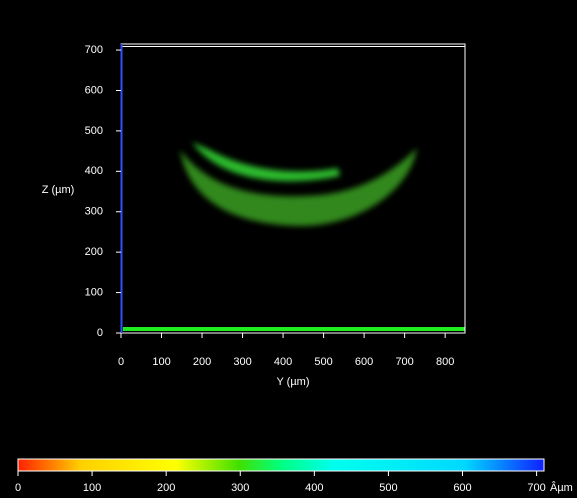 The height and width of the screenshot is (498, 577). Describe the element at coordinates (462, 488) in the screenshot. I see `colorbar-tick-label: 600` at that location.